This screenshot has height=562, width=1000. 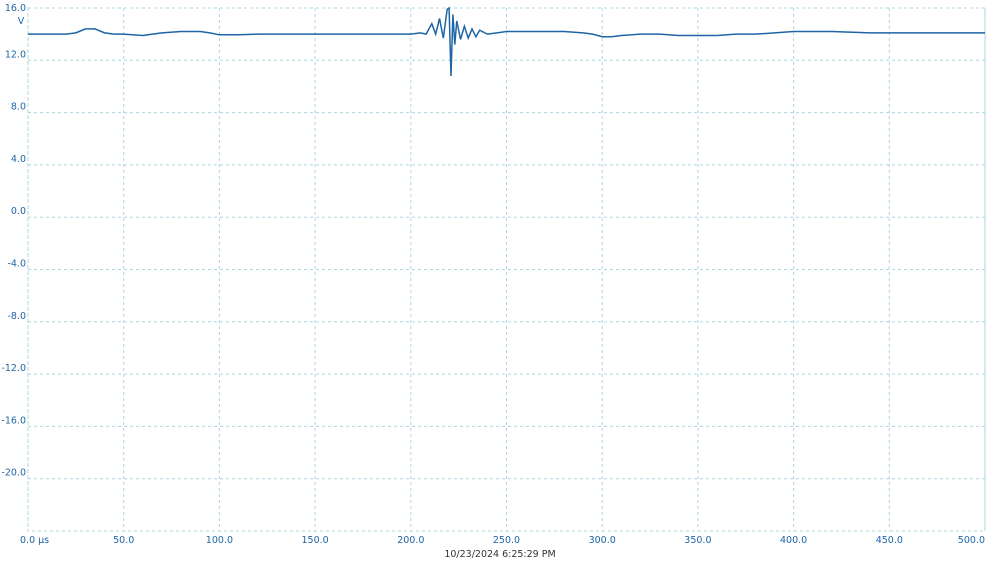 I want to click on y-tick-label: 12.0, so click(x=15, y=54).